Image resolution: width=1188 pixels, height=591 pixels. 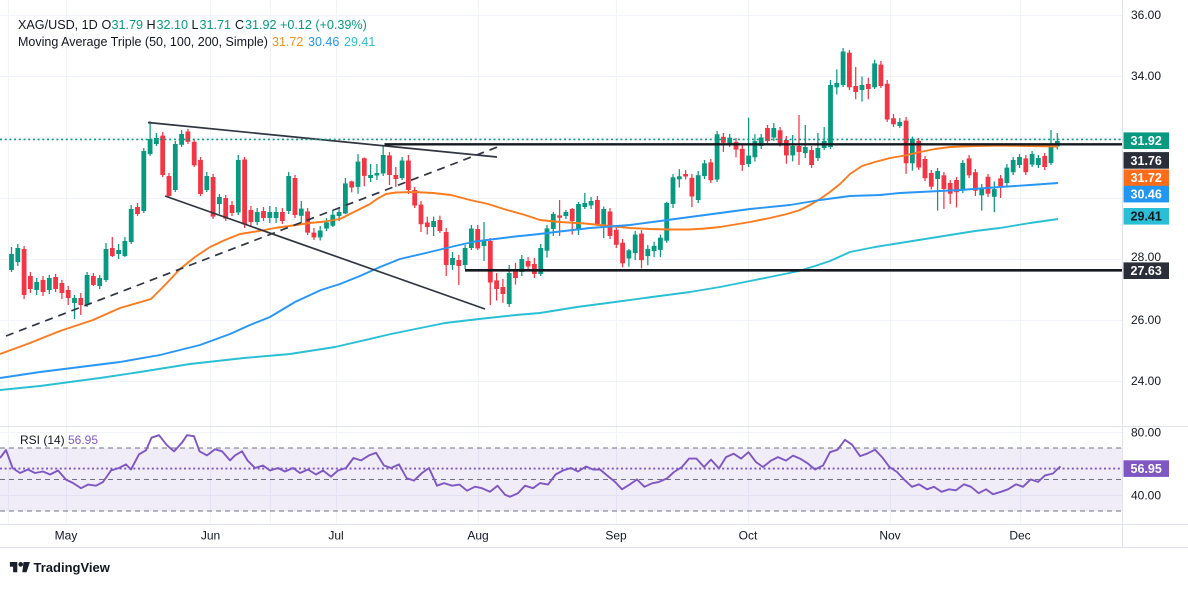 What do you see at coordinates (195, 25) in the screenshot?
I see `svg-text: L` at bounding box center [195, 25].